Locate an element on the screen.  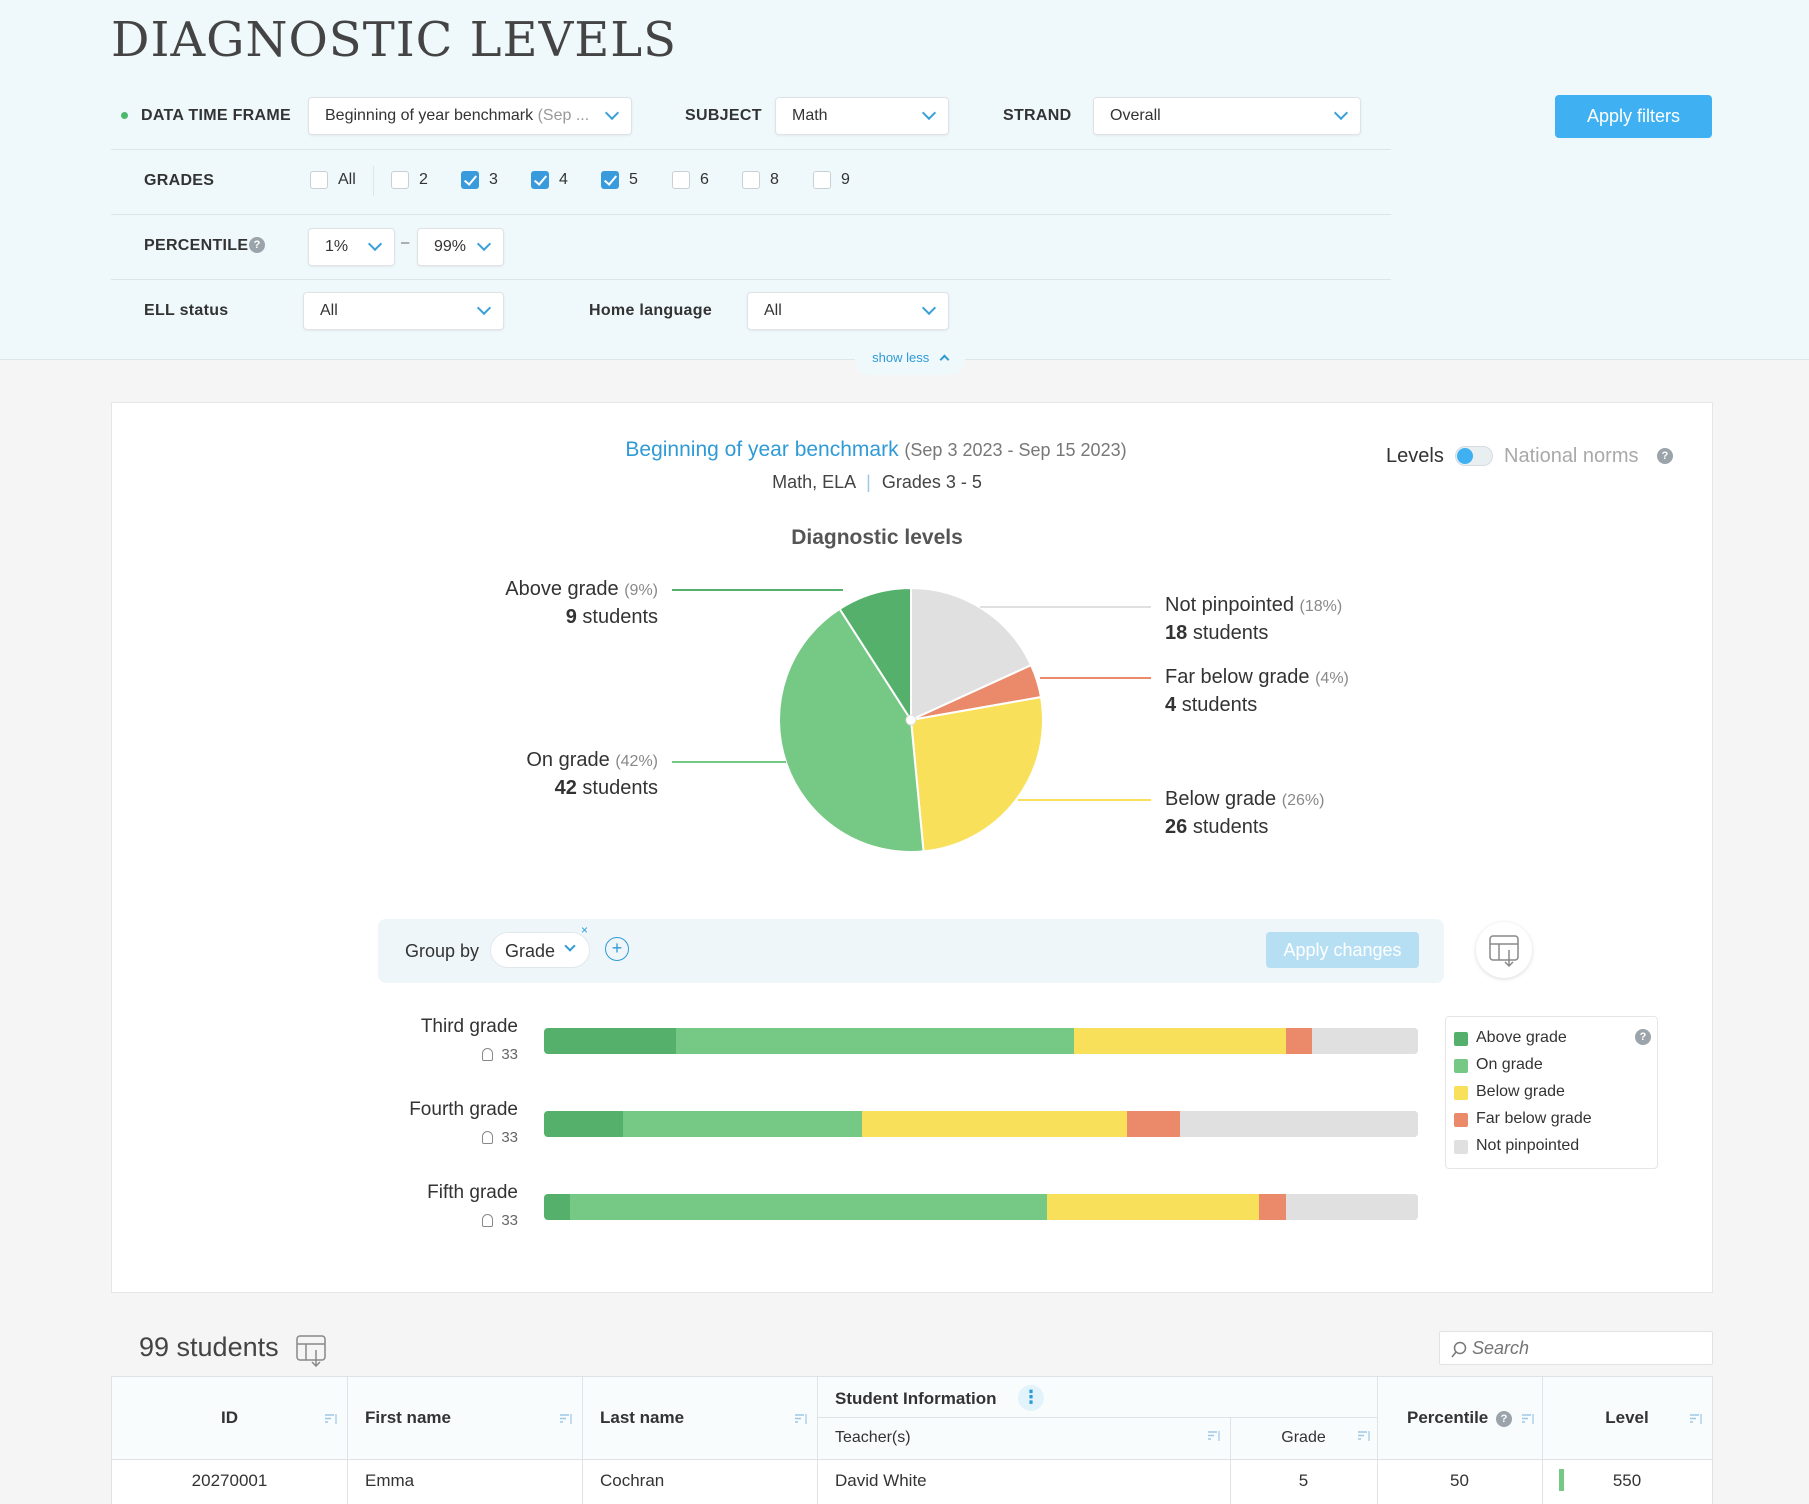
strand-select: Overall is located at coordinates (1227, 116).